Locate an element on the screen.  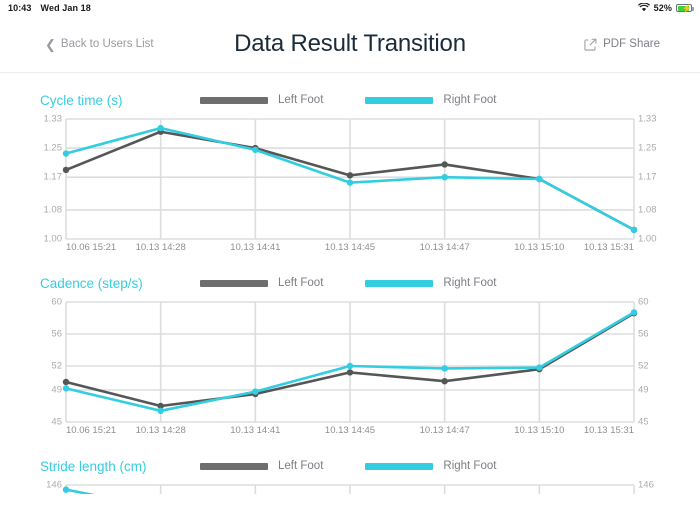
line-chart-svg is located at coordinates (348, 489).